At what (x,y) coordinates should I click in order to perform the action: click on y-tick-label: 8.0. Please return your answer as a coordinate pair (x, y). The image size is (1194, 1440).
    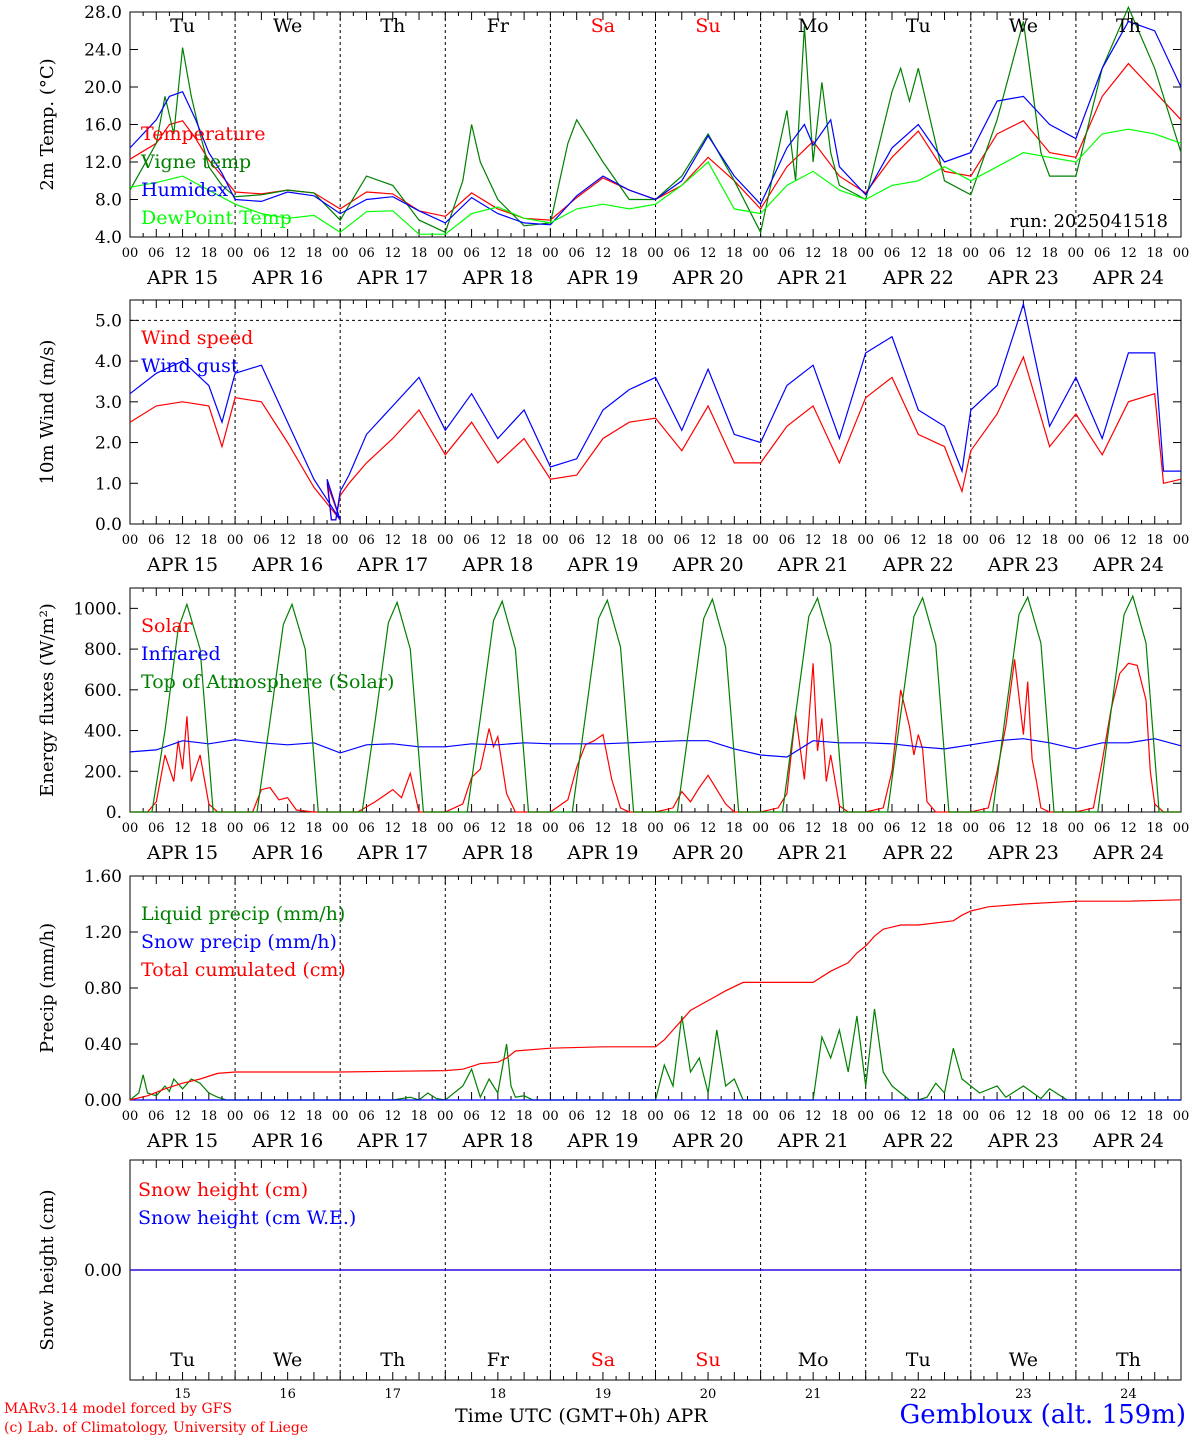
    Looking at the image, I should click on (108, 201).